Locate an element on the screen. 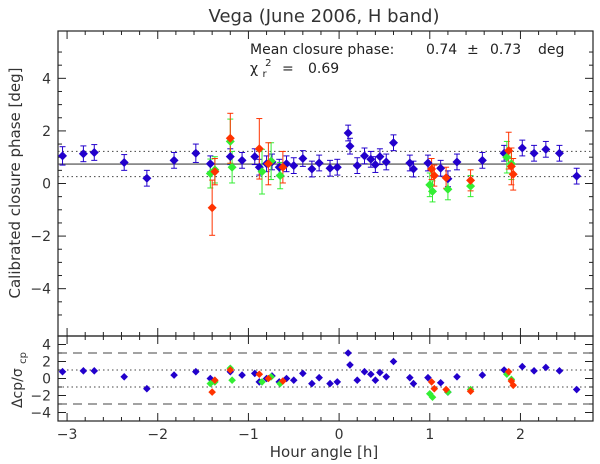  annotation-mean-label: Mean closure phase: is located at coordinates (322, 50).